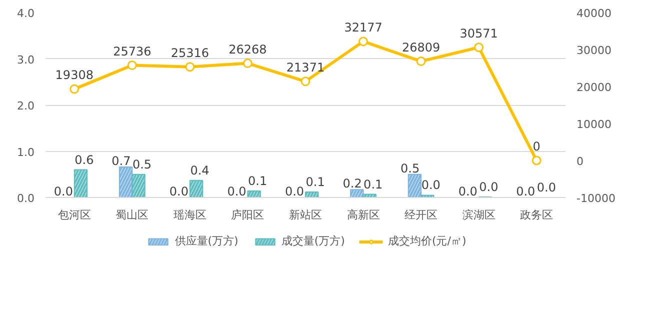 The width and height of the screenshot is (670, 329). I want to click on x-tick-label: 新站区, so click(305, 215).